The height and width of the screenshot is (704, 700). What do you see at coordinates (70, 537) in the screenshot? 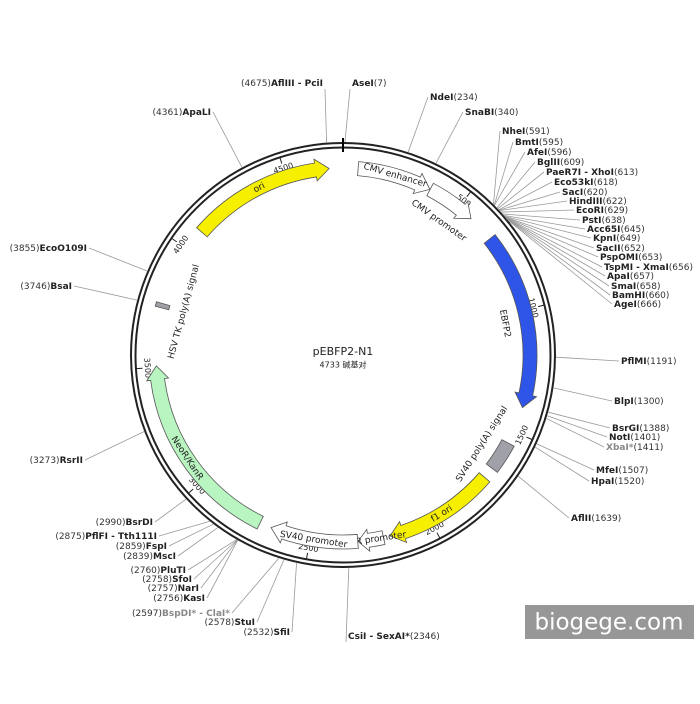
I see `site-position: (2875)` at bounding box center [70, 537].